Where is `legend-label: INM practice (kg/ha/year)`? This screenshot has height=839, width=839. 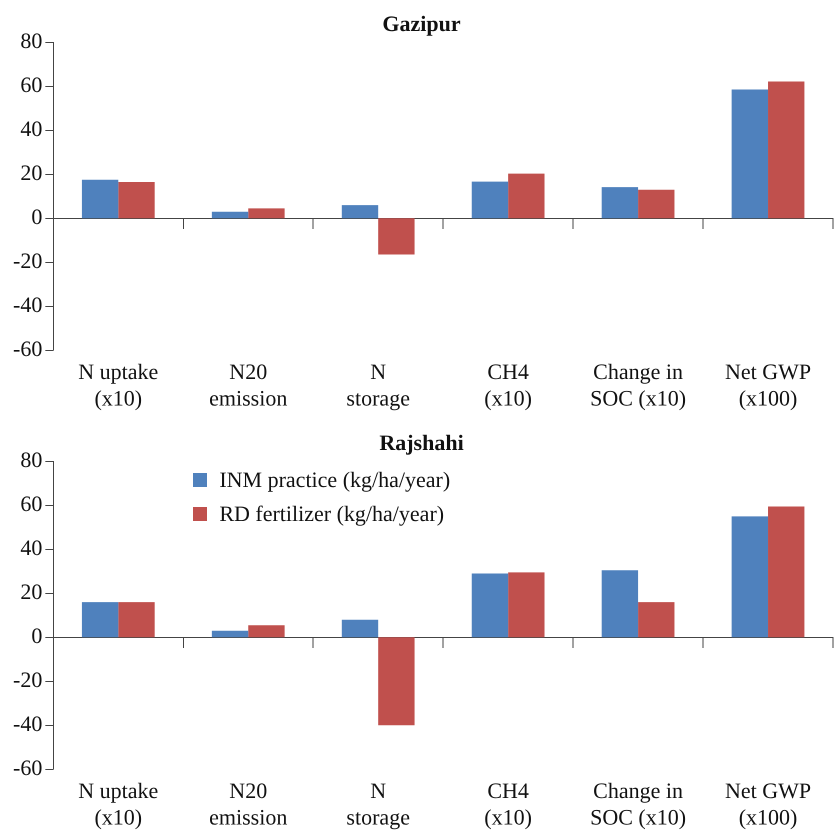
legend-label: INM practice (kg/ha/year) is located at coordinates (334, 480).